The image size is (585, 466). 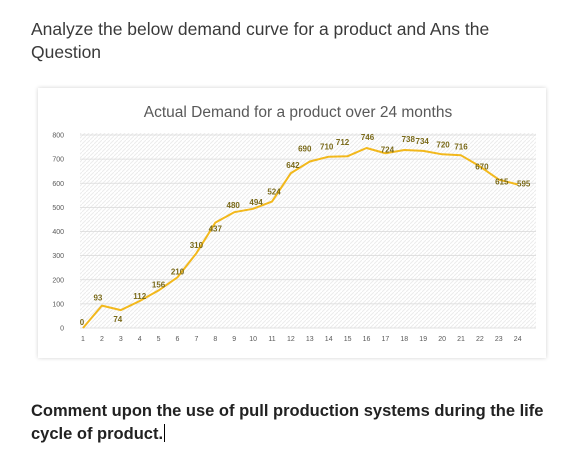 What do you see at coordinates (82, 322) in the screenshot?
I see `data-label: 0` at bounding box center [82, 322].